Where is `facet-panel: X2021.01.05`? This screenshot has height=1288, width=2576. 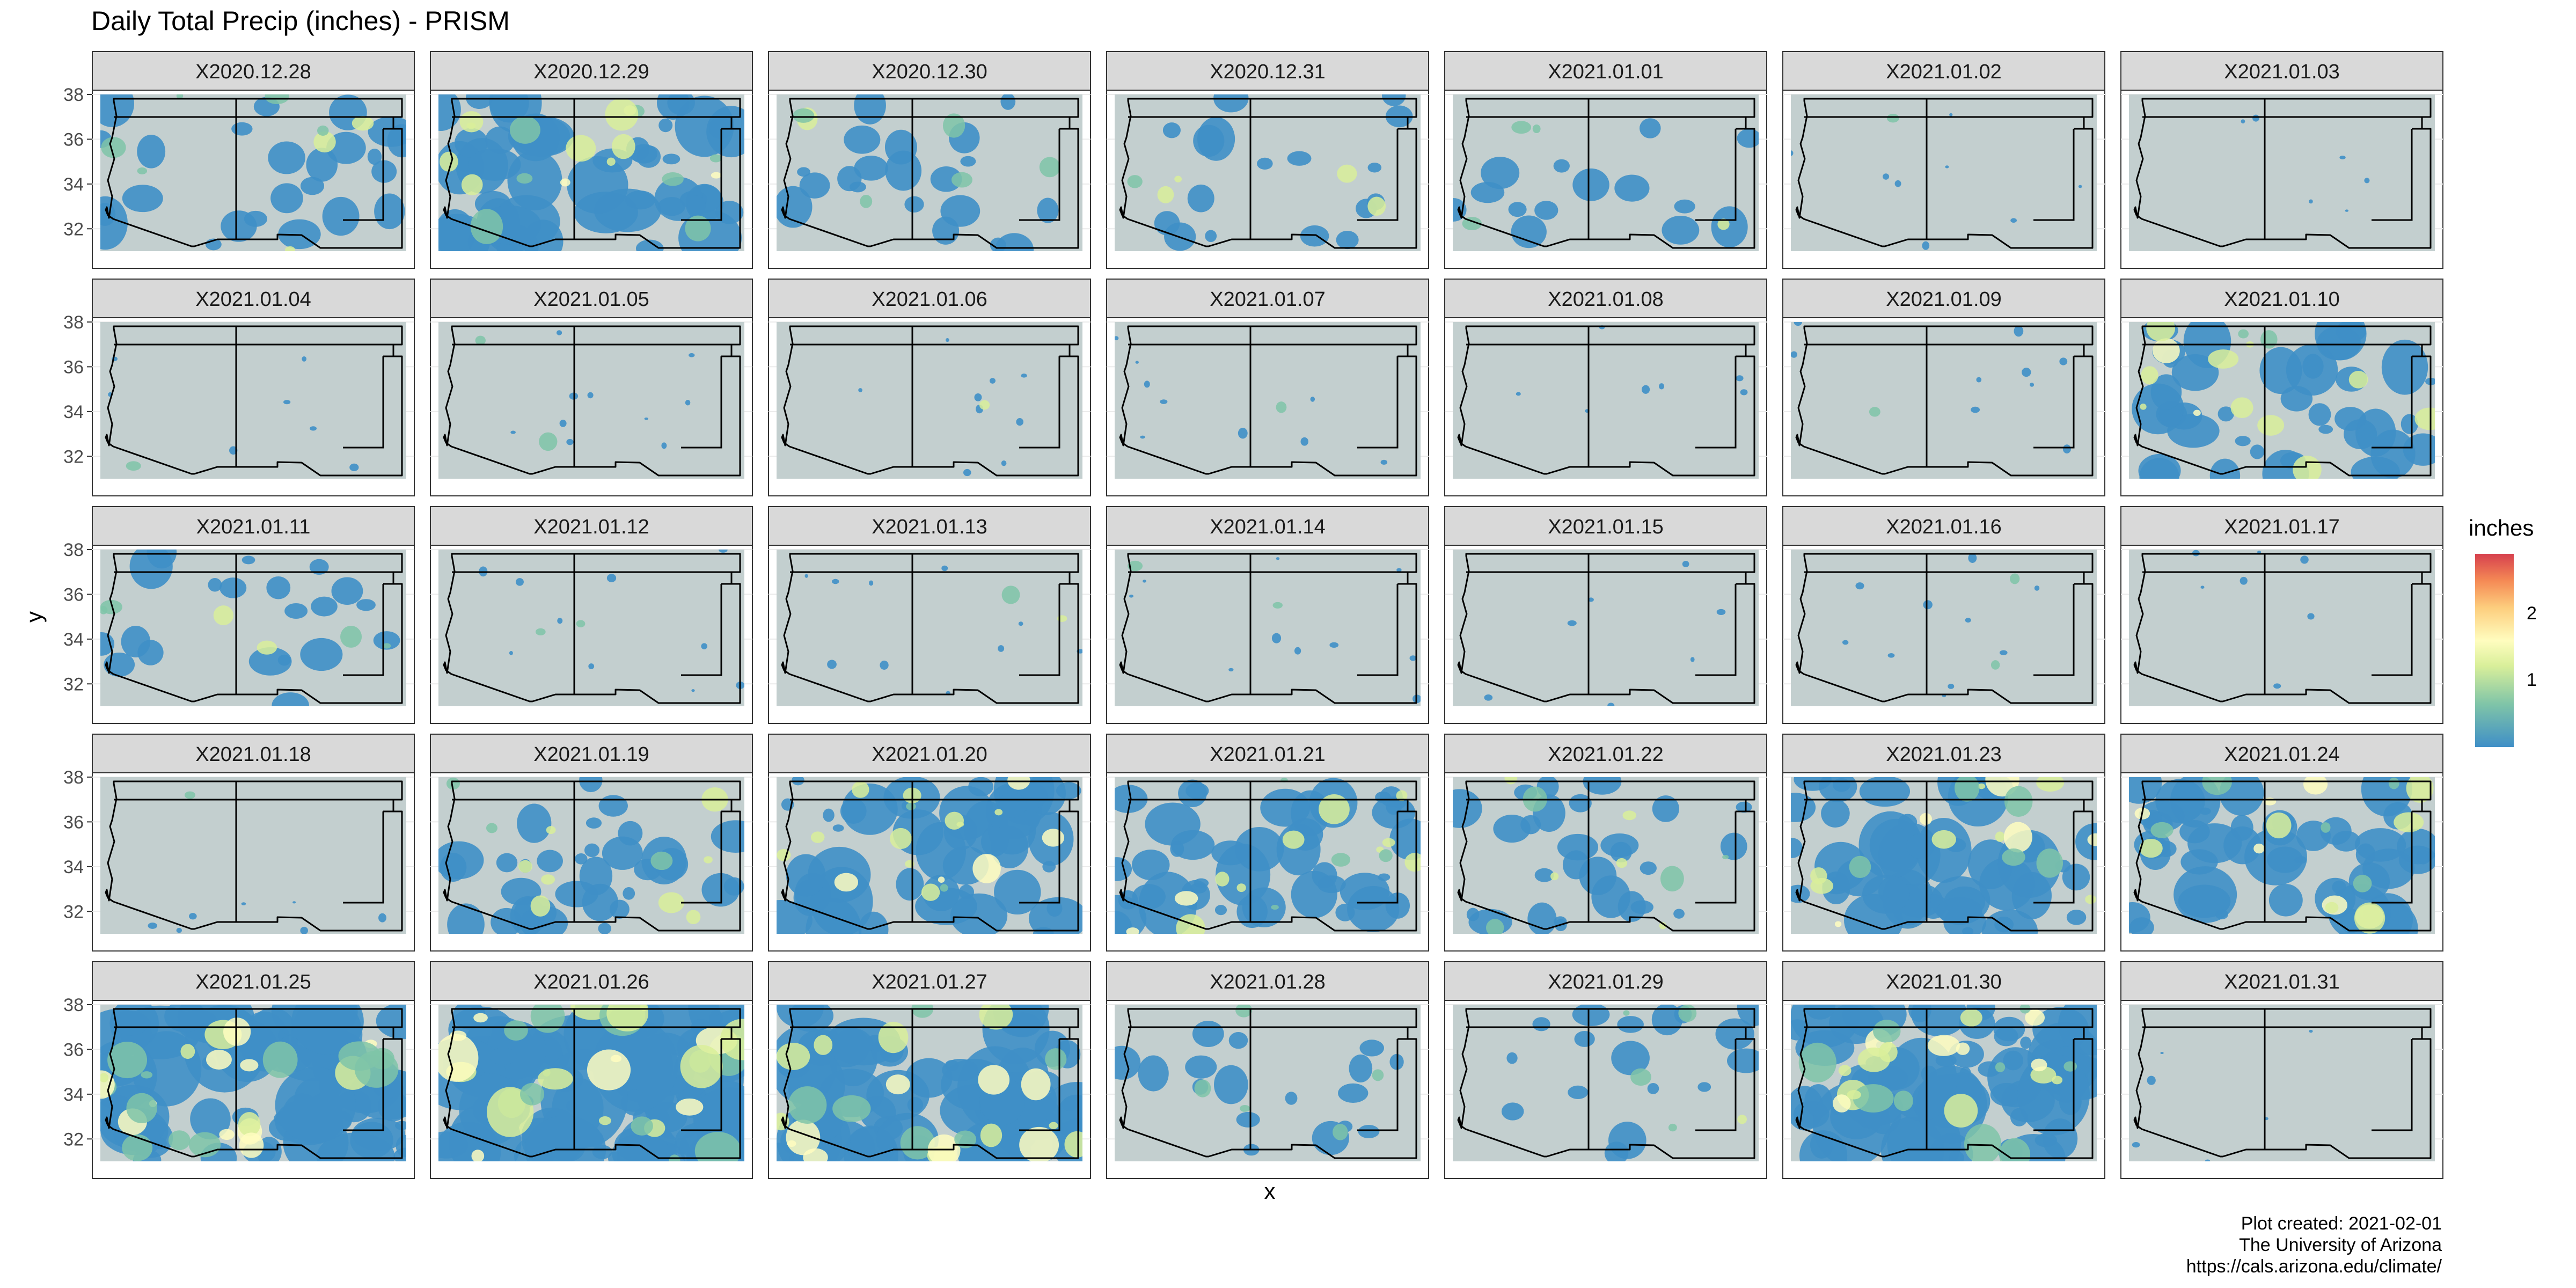 facet-panel: X2021.01.05 is located at coordinates (591, 387).